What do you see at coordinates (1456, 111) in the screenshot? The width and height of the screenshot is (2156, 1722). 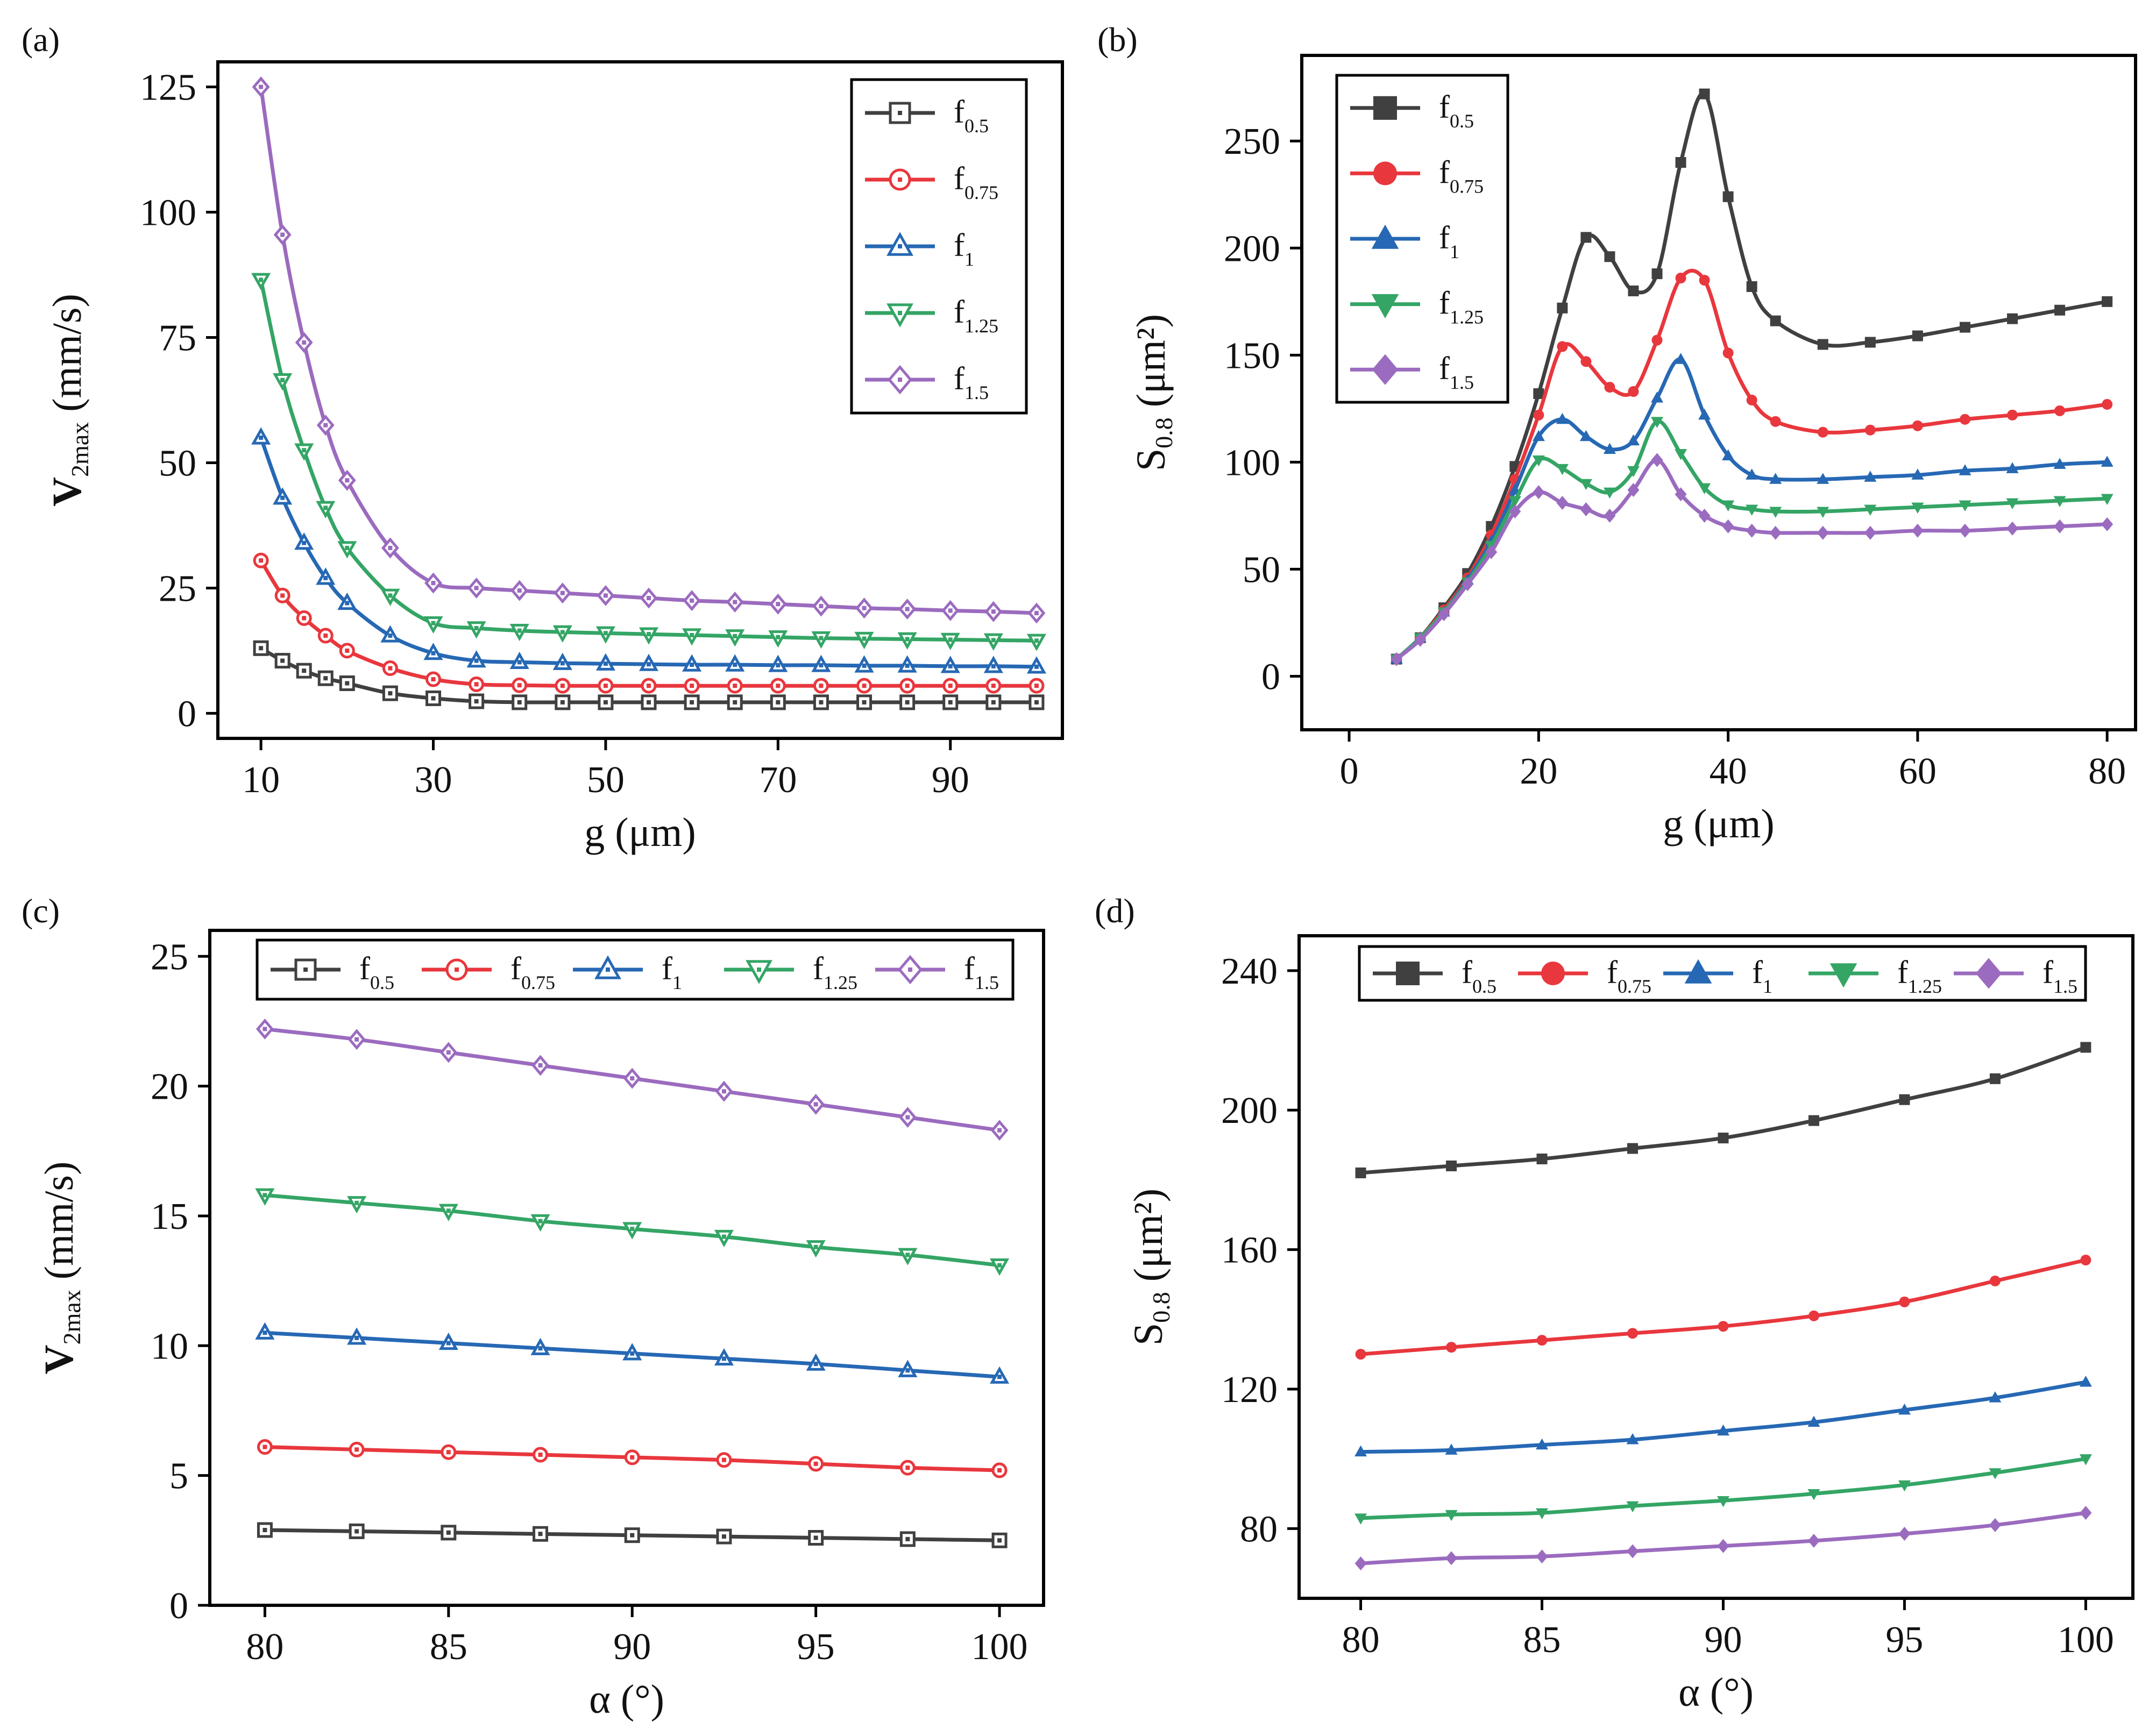 I see `legend-label: f0.5` at bounding box center [1456, 111].